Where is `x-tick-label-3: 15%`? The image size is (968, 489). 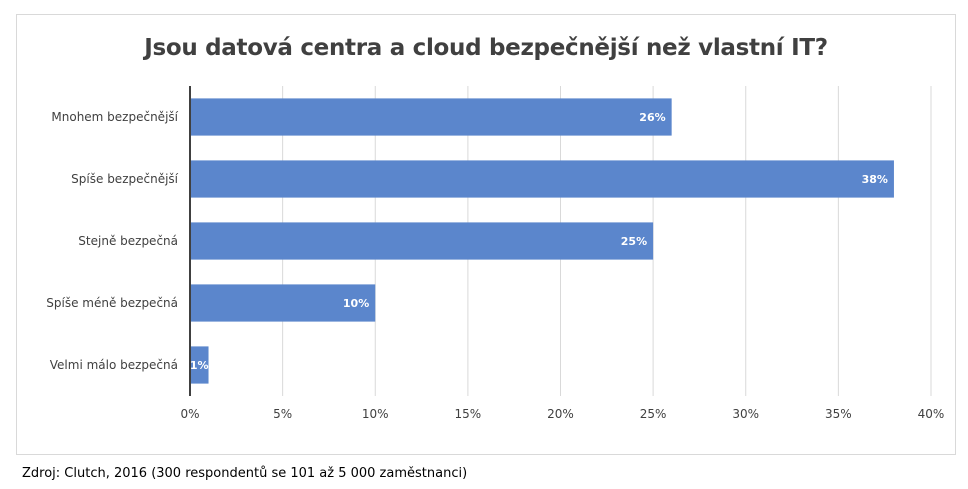 x-tick-label-3: 15% is located at coordinates (468, 414).